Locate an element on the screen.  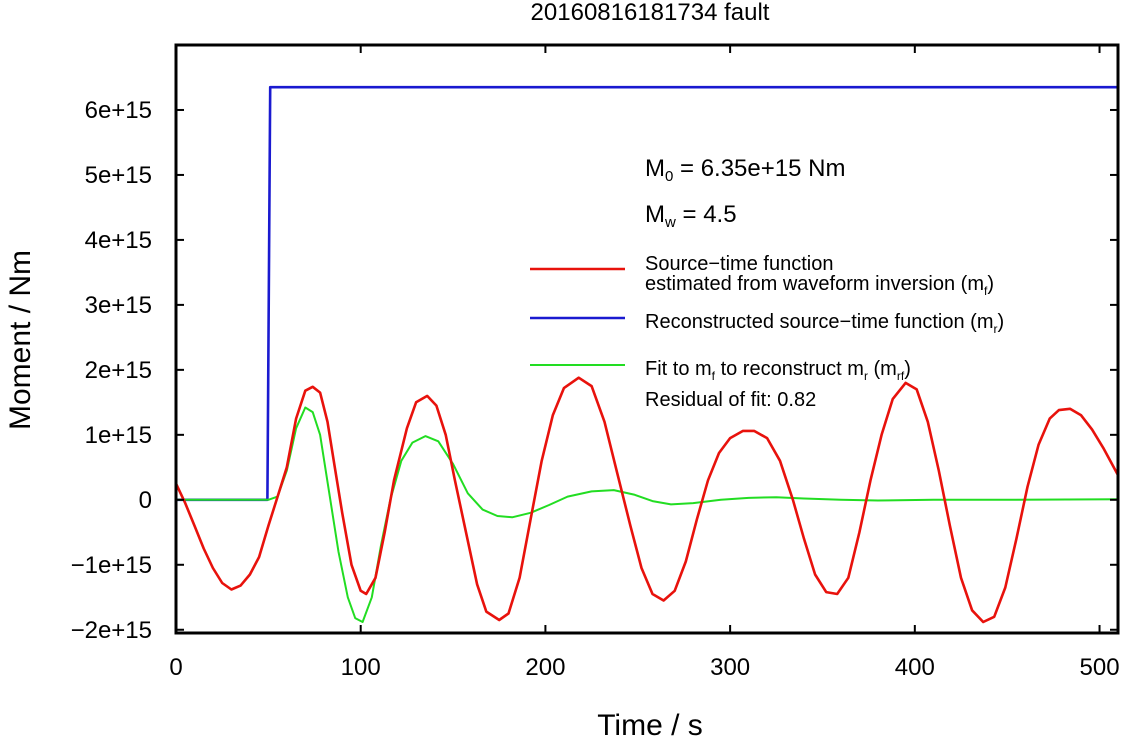
legend-label-mf: Source−time function is located at coordinates (739, 264).